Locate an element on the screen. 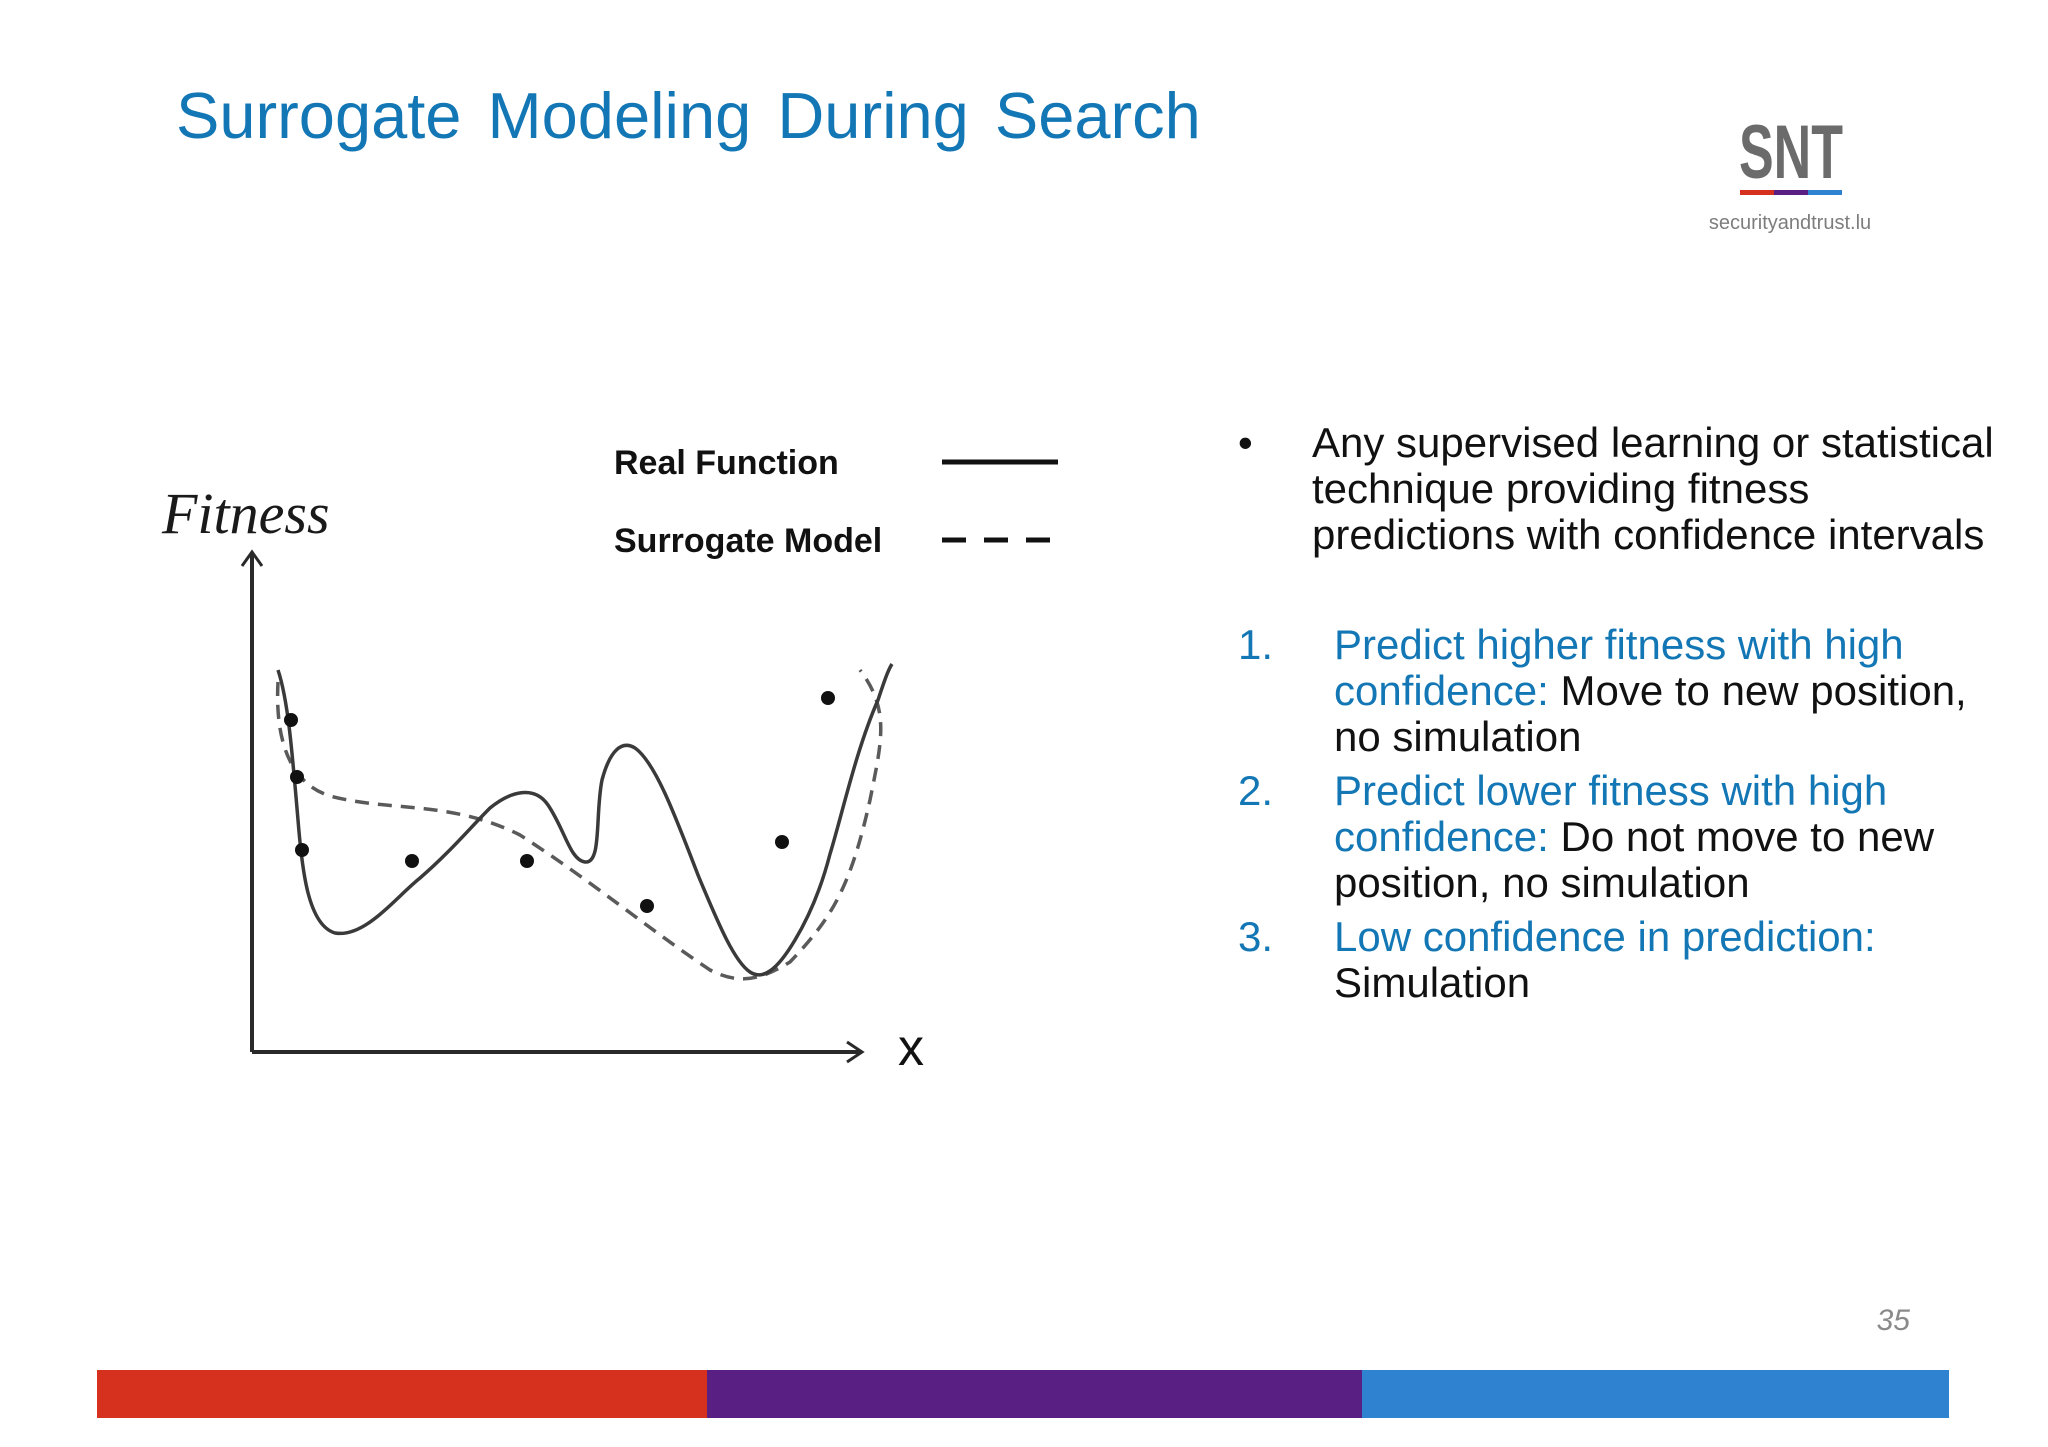  slide-title: Surrogate Modeling During Search is located at coordinates (688, 115).